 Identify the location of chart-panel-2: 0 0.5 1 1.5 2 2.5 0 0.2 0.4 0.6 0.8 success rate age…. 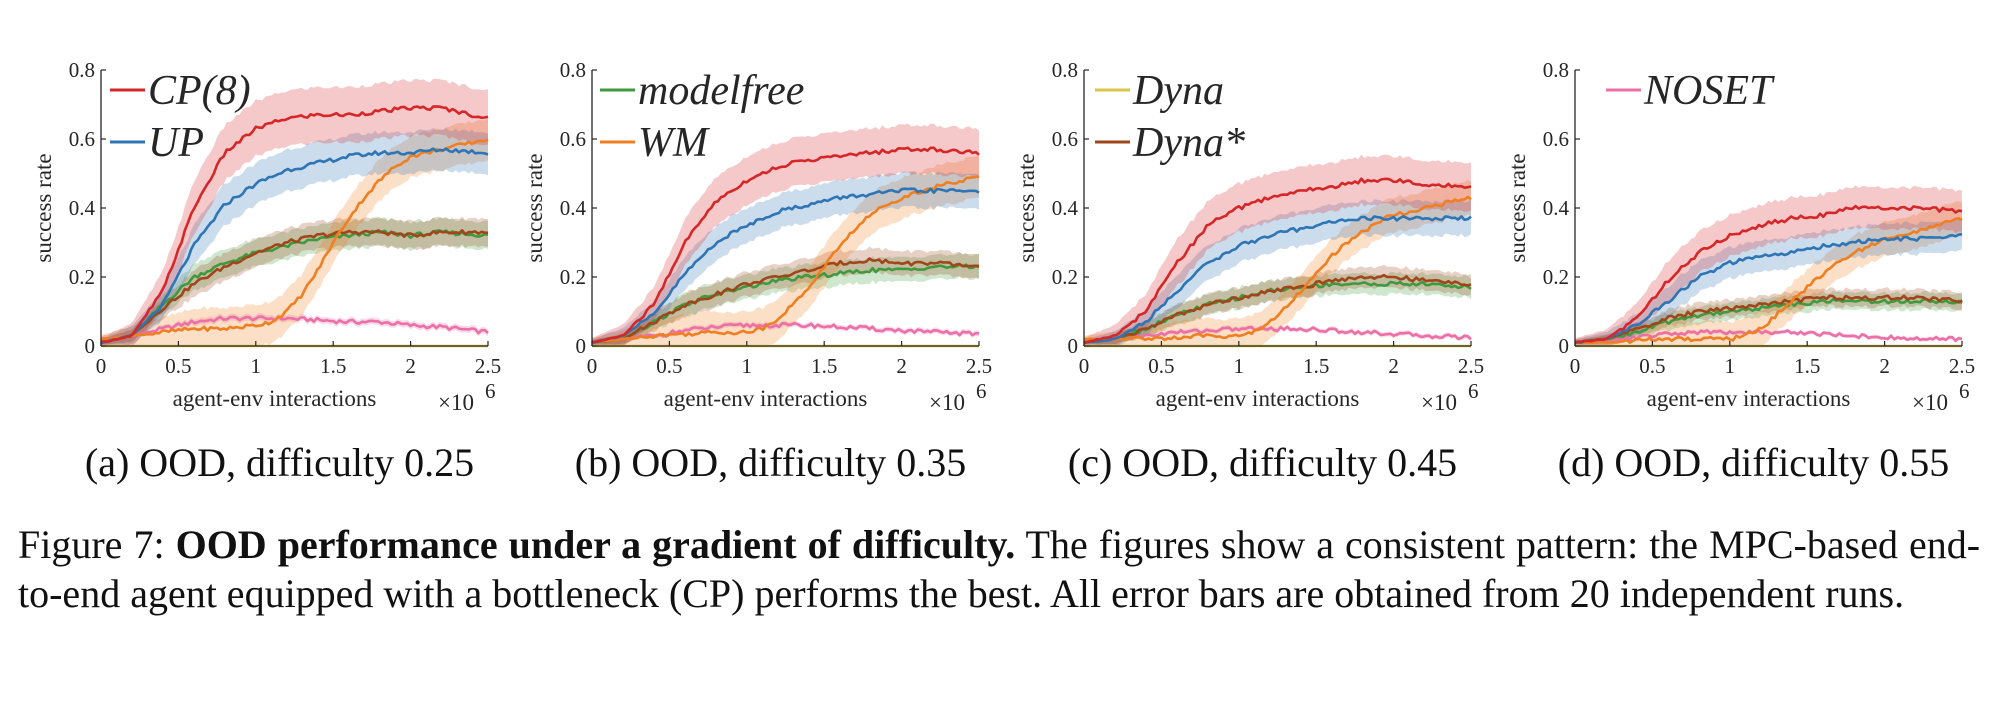
(757, 271).